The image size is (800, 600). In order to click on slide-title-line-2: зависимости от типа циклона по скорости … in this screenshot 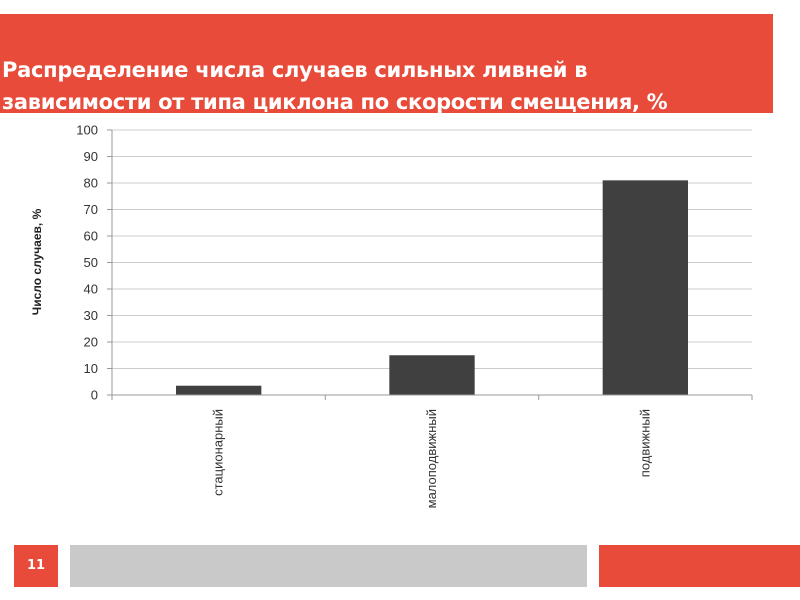, I will do `click(335, 102)`.